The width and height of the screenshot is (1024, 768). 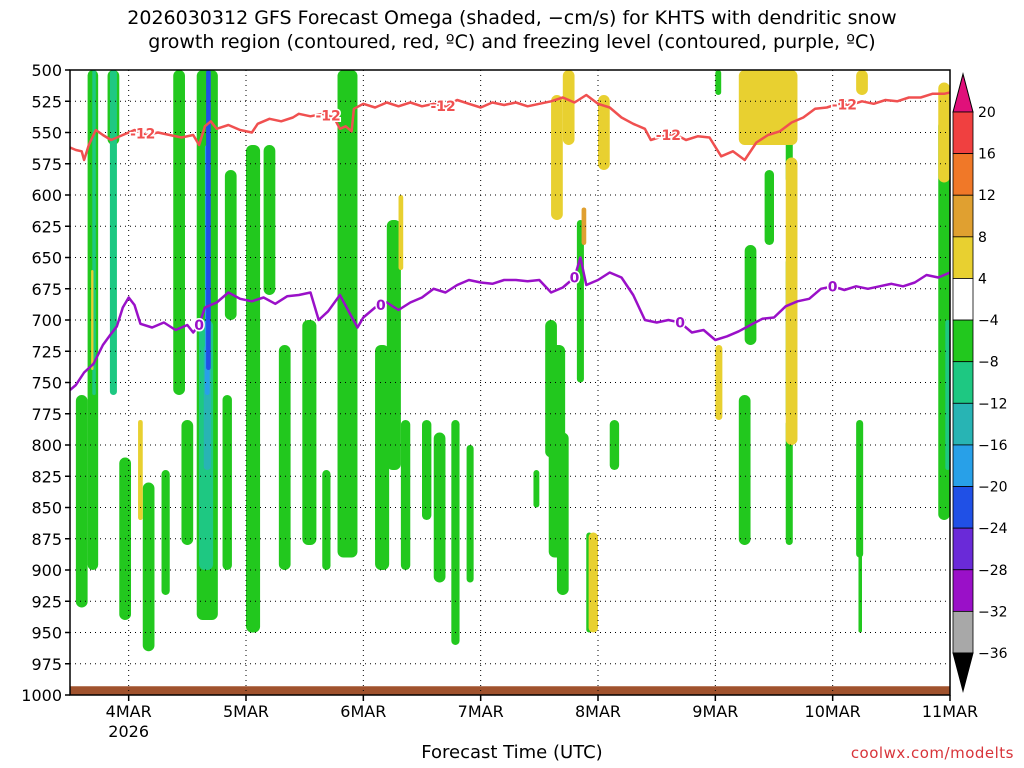 I want to click on dgz-label-0: -12, so click(x=142, y=135).